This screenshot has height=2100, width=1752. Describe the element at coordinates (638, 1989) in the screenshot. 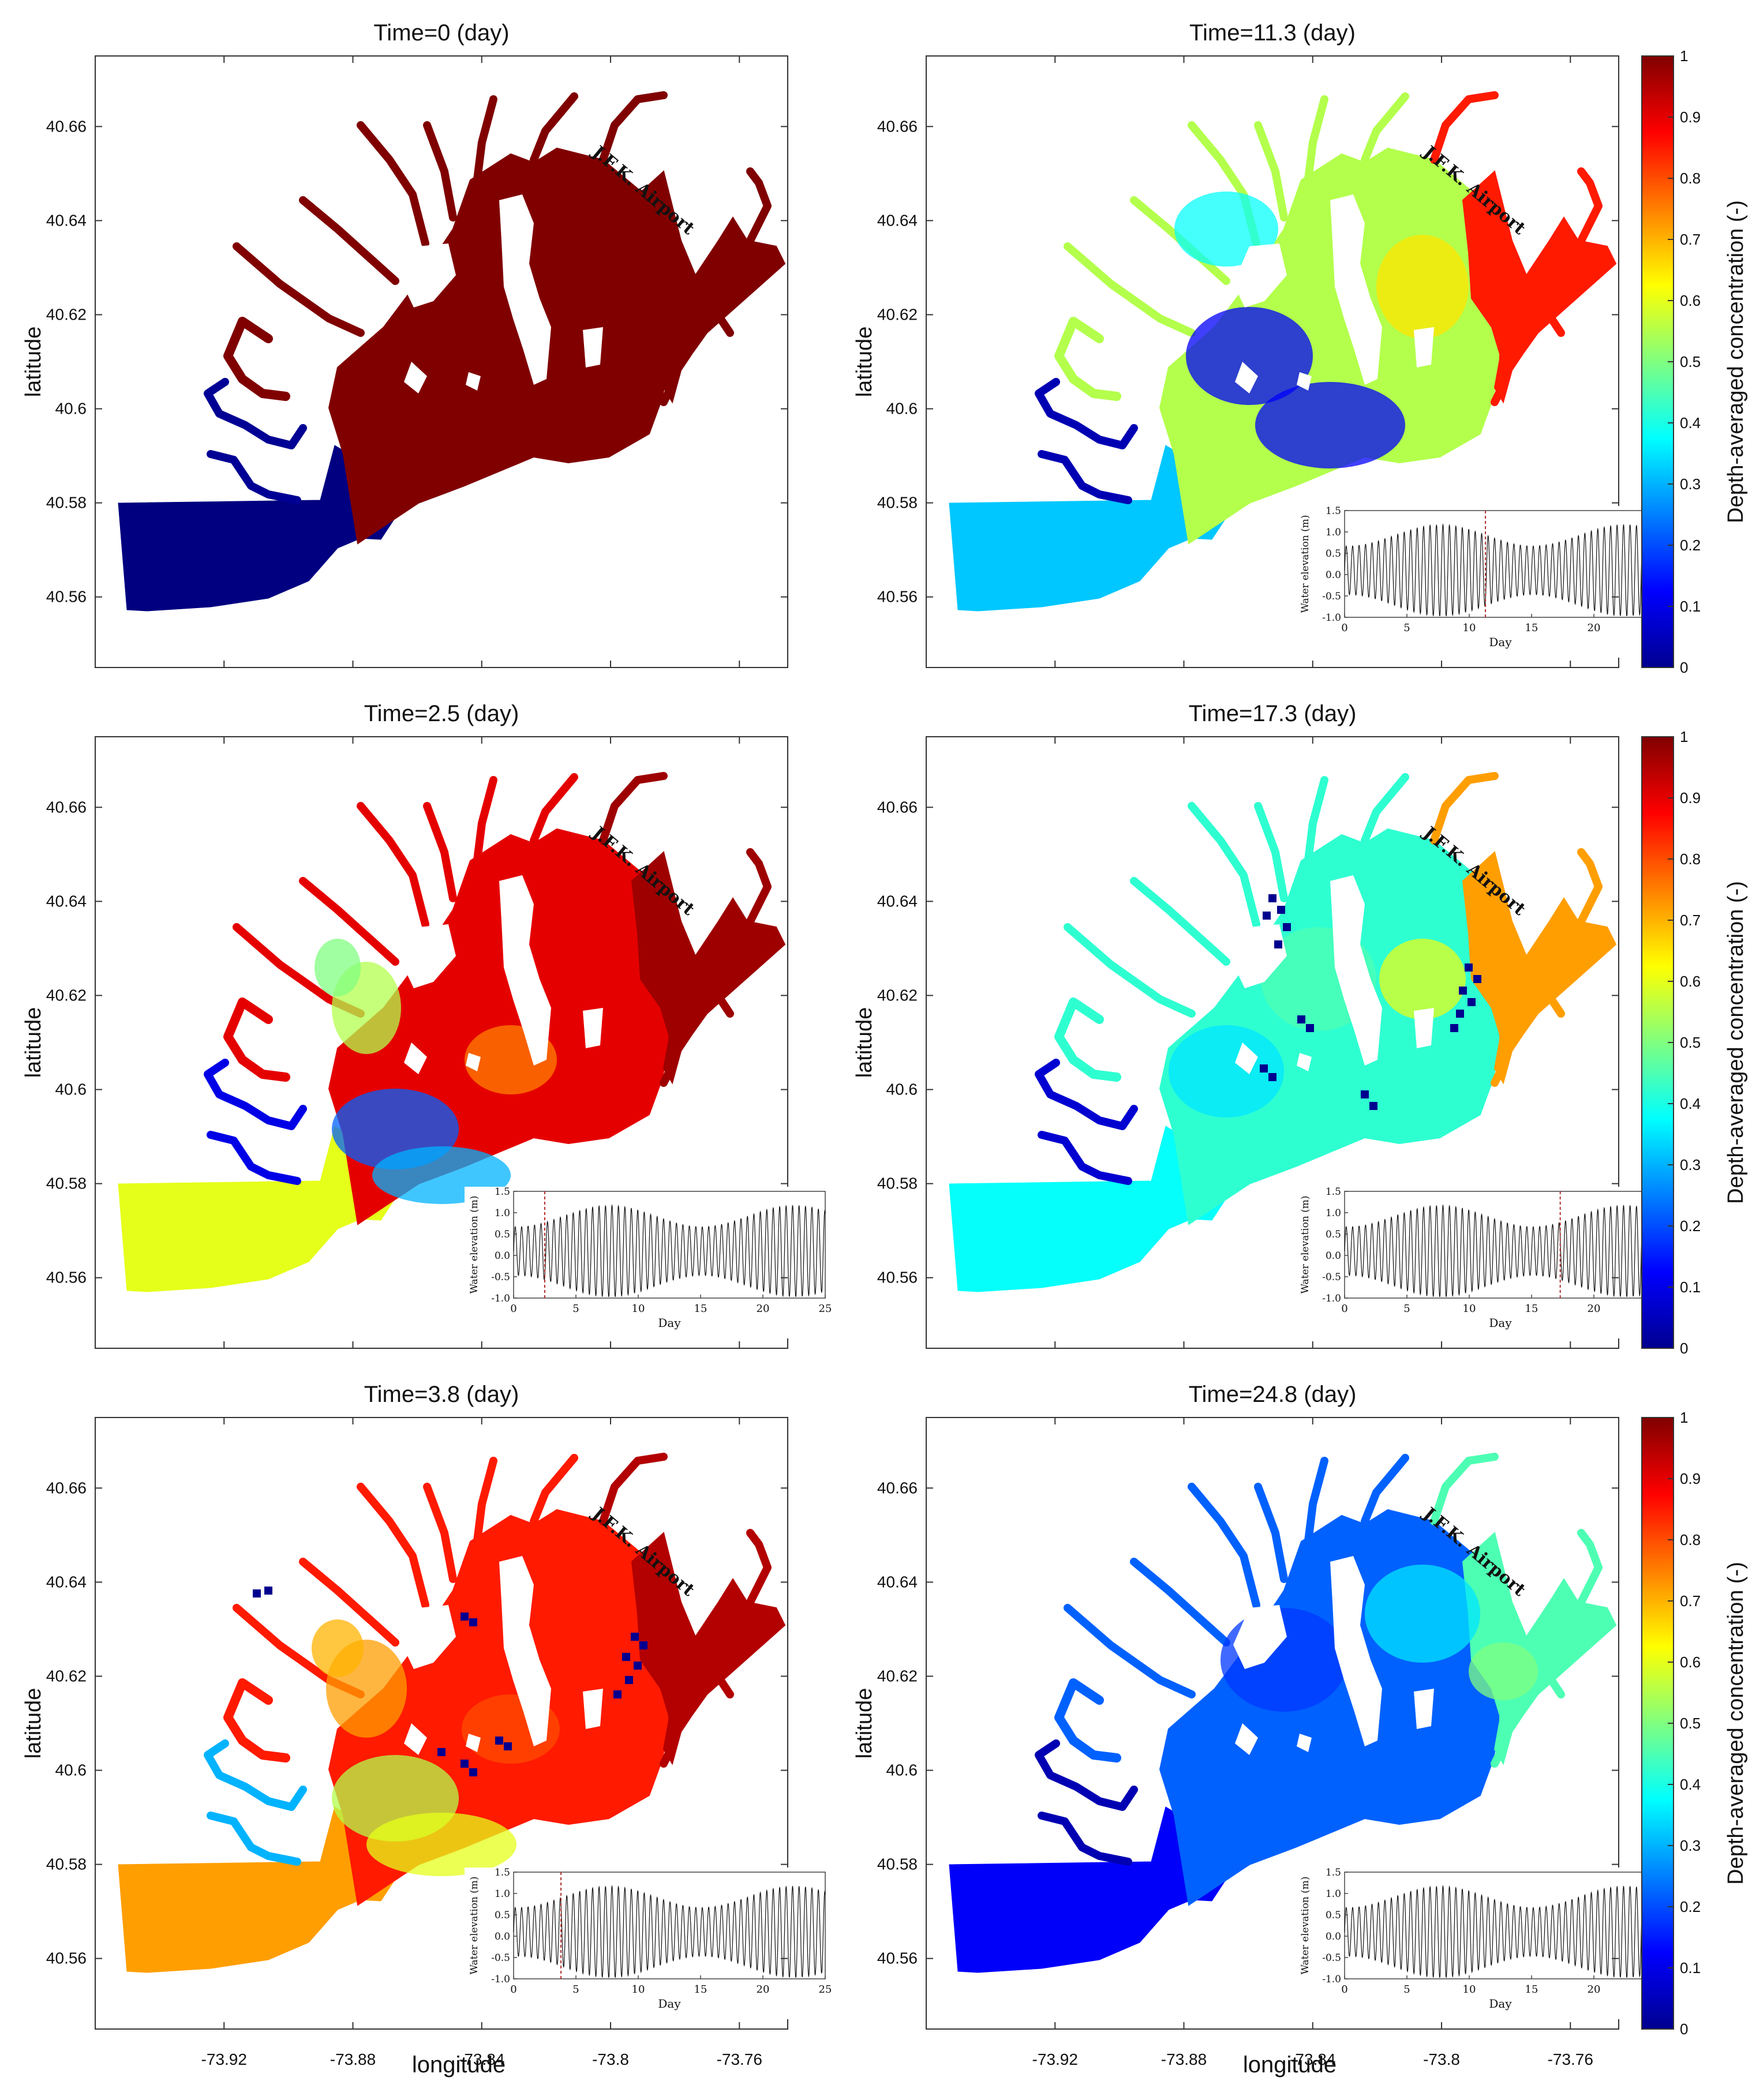

I see `inset-x-tick-label: 10` at that location.